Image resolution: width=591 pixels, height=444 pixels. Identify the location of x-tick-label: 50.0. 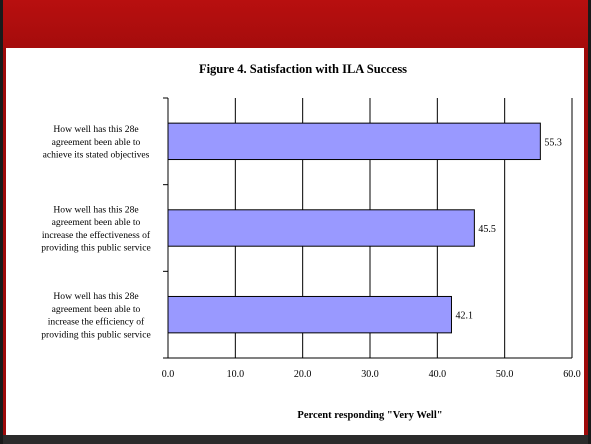
(505, 374).